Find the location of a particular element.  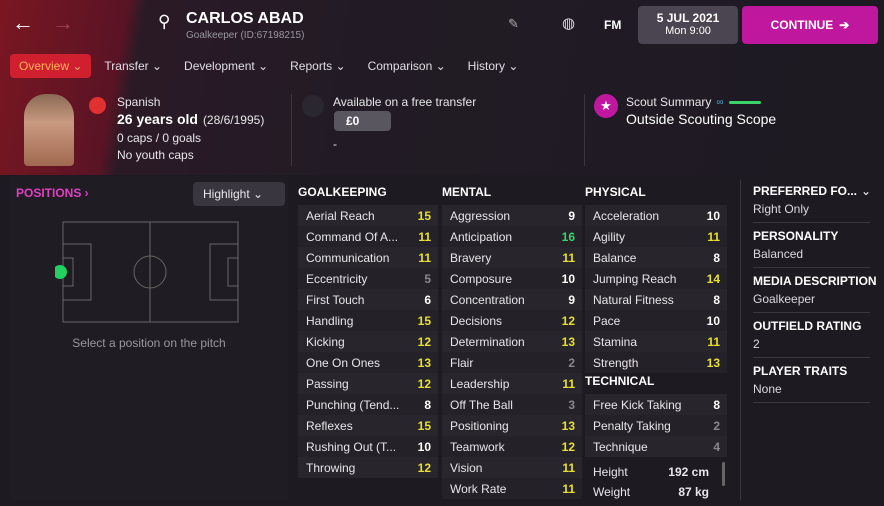

attribute-row: Agility 11 is located at coordinates (656, 236).